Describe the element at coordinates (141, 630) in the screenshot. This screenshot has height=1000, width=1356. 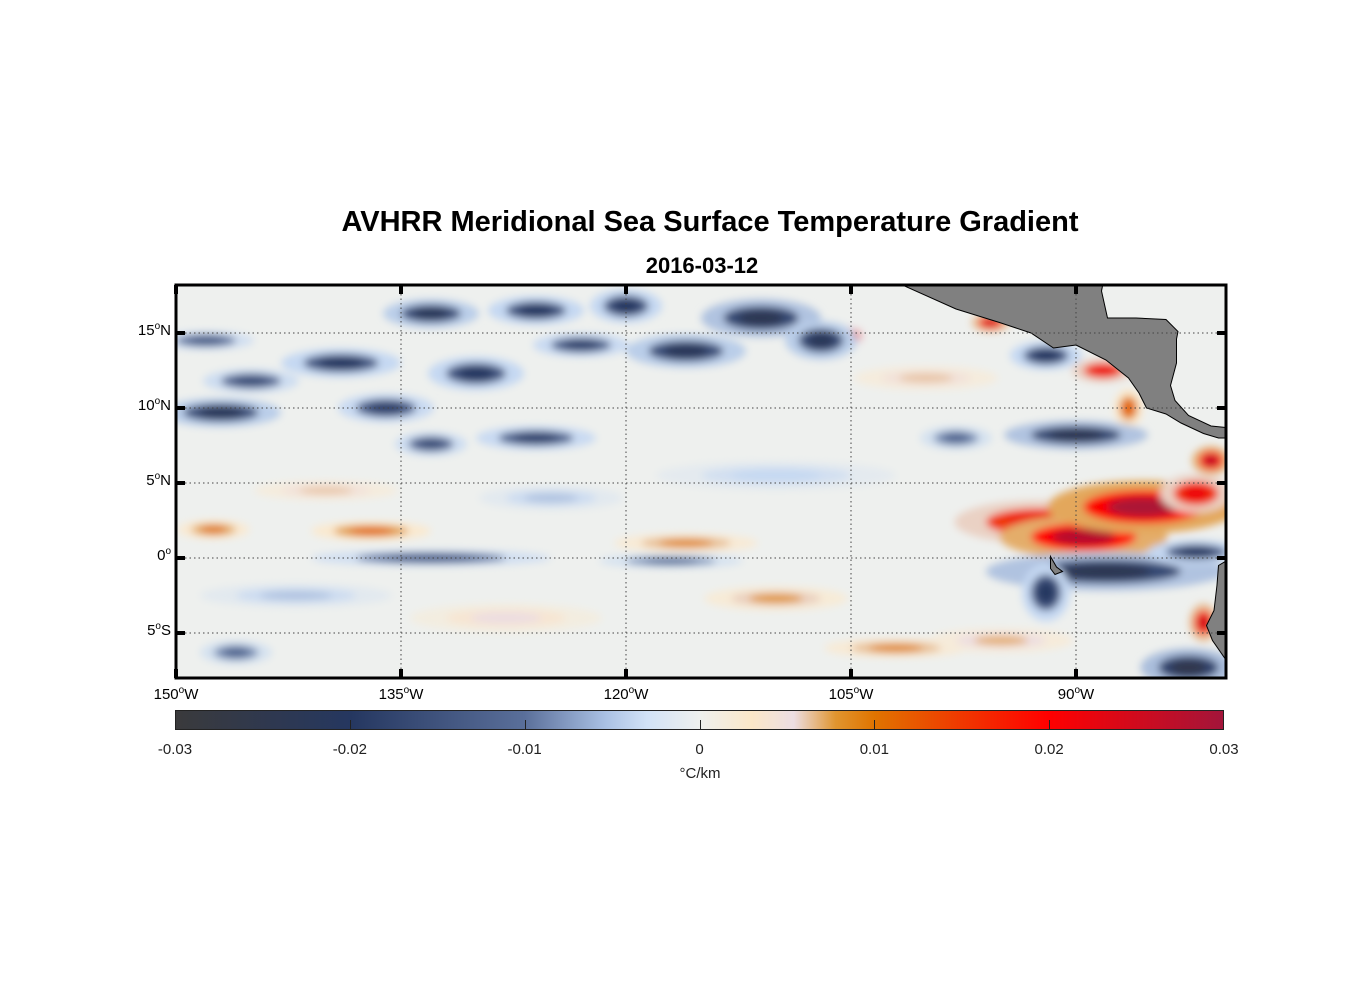
I see `y-tick-label: 5oS` at that location.